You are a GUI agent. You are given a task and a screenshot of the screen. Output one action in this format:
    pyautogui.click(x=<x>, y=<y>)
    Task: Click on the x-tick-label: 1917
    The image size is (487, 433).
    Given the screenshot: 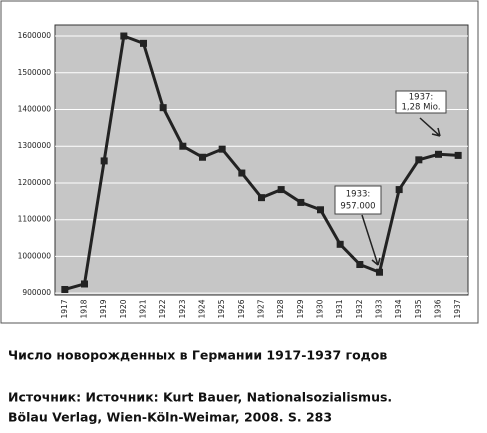 What is the action you would take?
    pyautogui.click(x=64, y=308)
    